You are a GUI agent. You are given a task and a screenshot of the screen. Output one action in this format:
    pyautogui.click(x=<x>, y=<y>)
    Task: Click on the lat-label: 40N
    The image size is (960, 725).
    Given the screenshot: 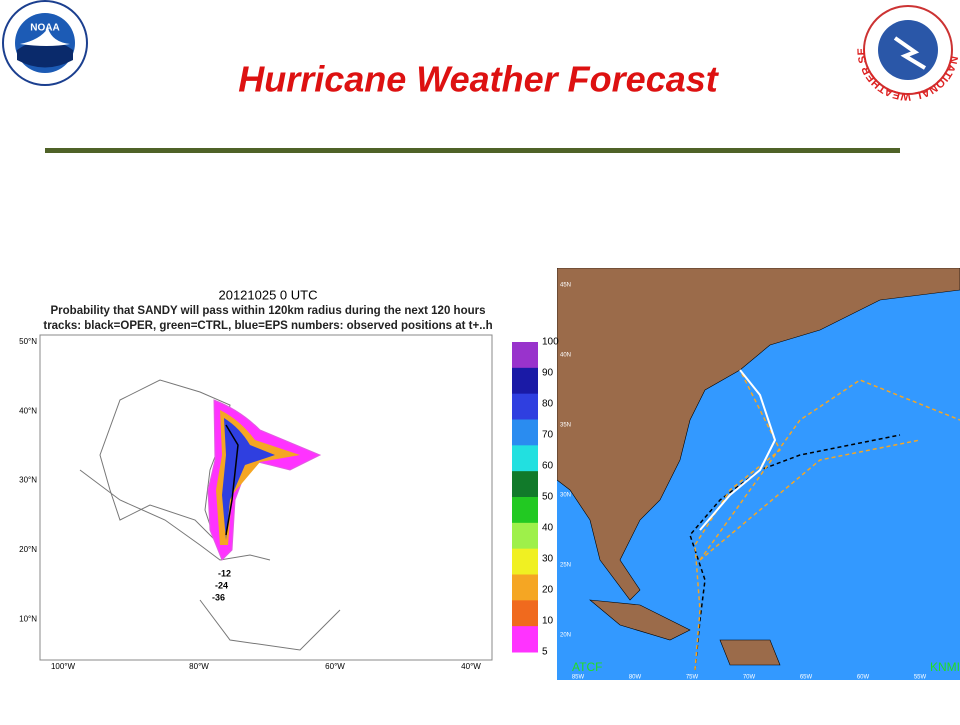 What is the action you would take?
    pyautogui.click(x=565, y=356)
    